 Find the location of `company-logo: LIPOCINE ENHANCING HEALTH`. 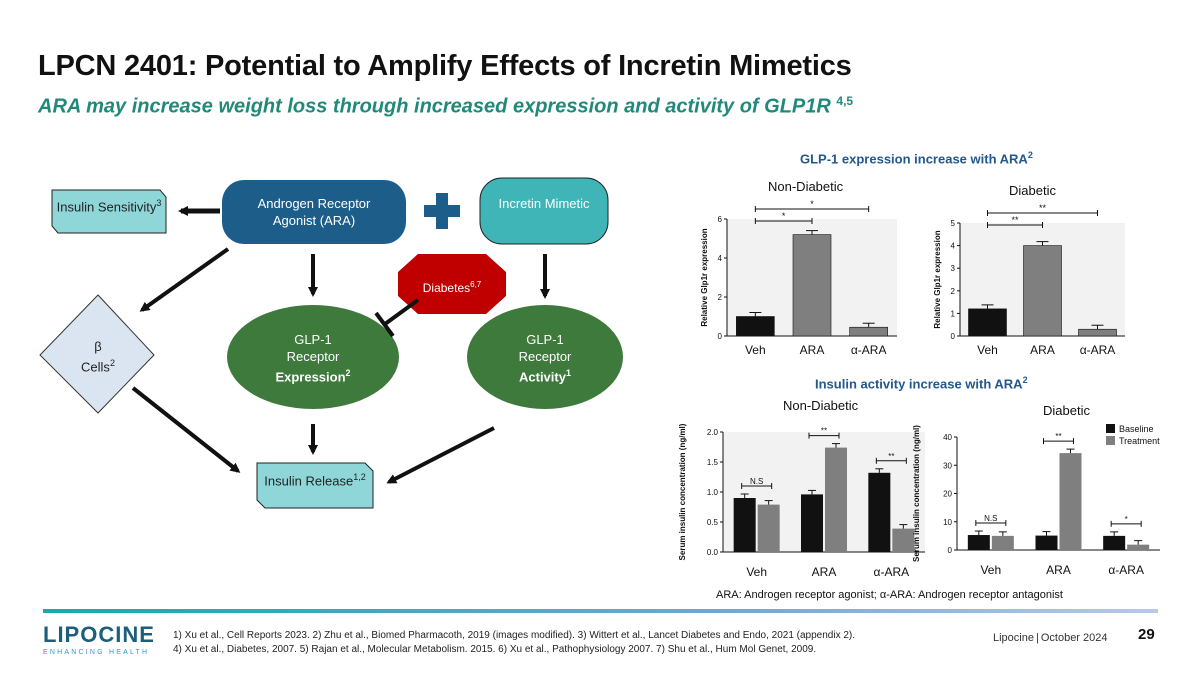

company-logo: LIPOCINE ENHANCING HEALTH is located at coordinates (99, 639).